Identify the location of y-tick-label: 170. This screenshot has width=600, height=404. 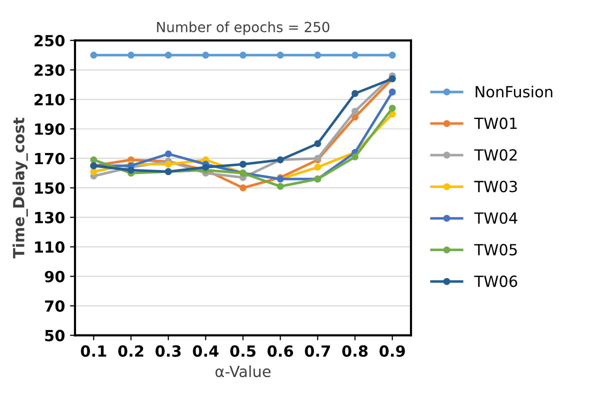
(50, 158).